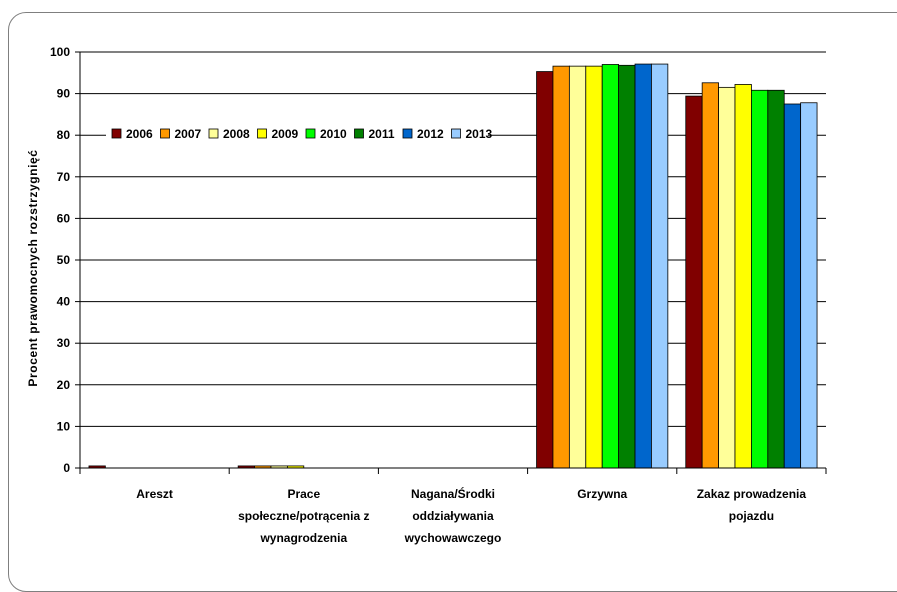 The image size is (897, 592). I want to click on category-label-line: oddziaływania, so click(453, 516).